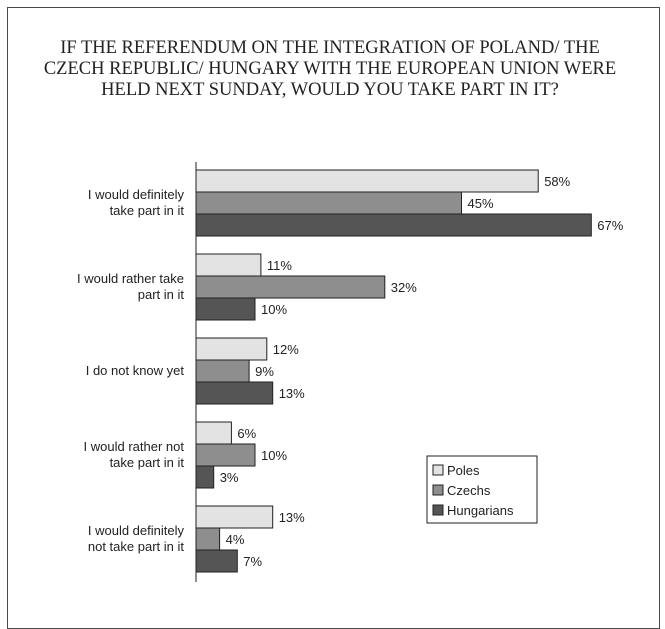 The width and height of the screenshot is (665, 629). I want to click on legend: Poles Czechs Hungarians, so click(482, 489).